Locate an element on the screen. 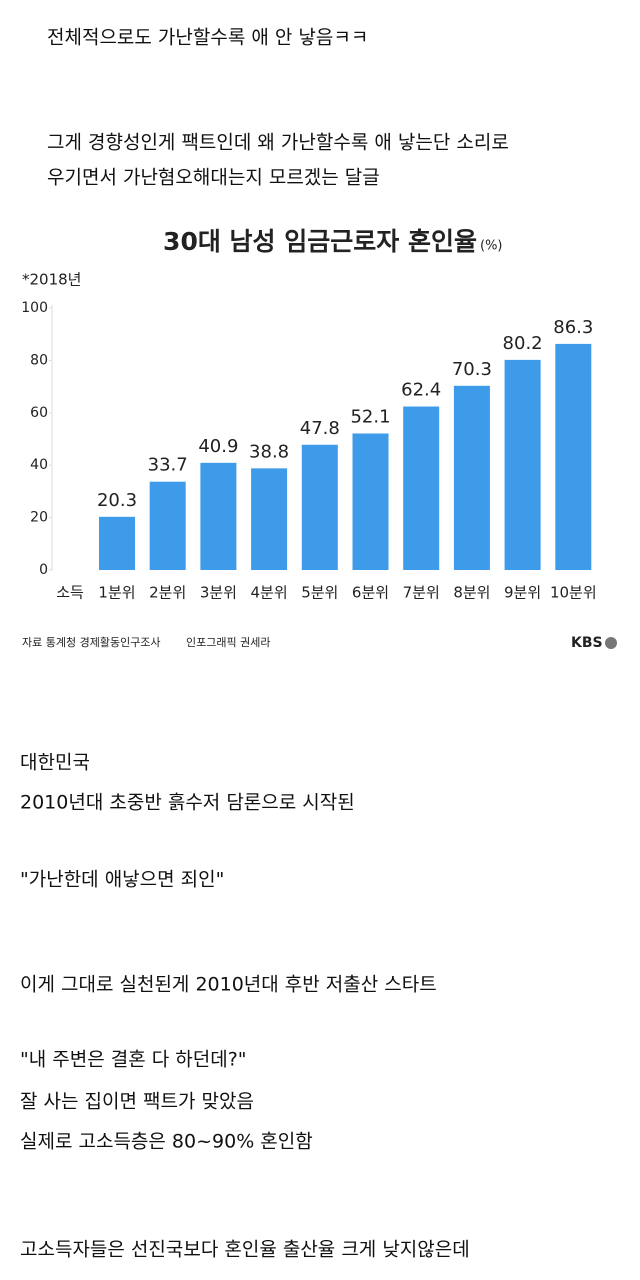 This screenshot has height=1280, width=640. y-tick-label: 100 is located at coordinates (34, 308).